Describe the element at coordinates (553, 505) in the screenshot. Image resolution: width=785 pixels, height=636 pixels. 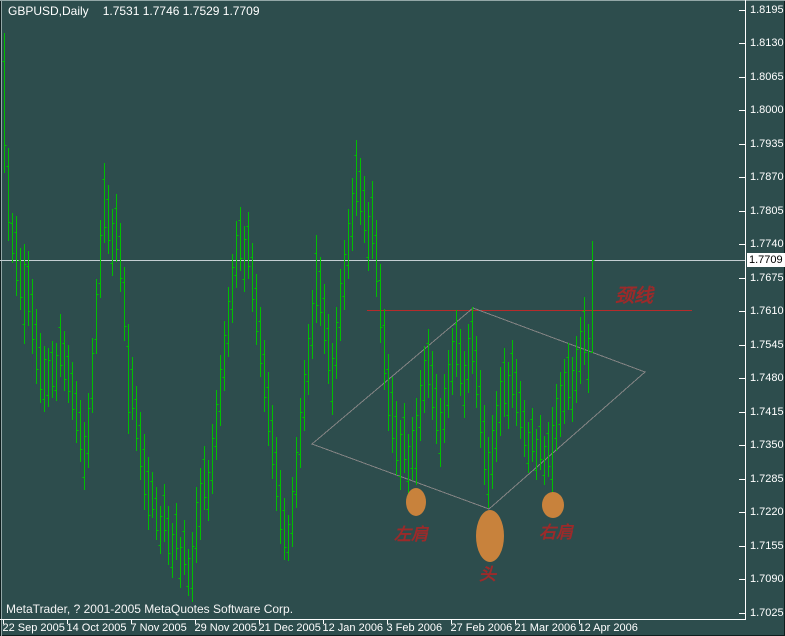
I see `right-shoulder-ellipse` at that location.